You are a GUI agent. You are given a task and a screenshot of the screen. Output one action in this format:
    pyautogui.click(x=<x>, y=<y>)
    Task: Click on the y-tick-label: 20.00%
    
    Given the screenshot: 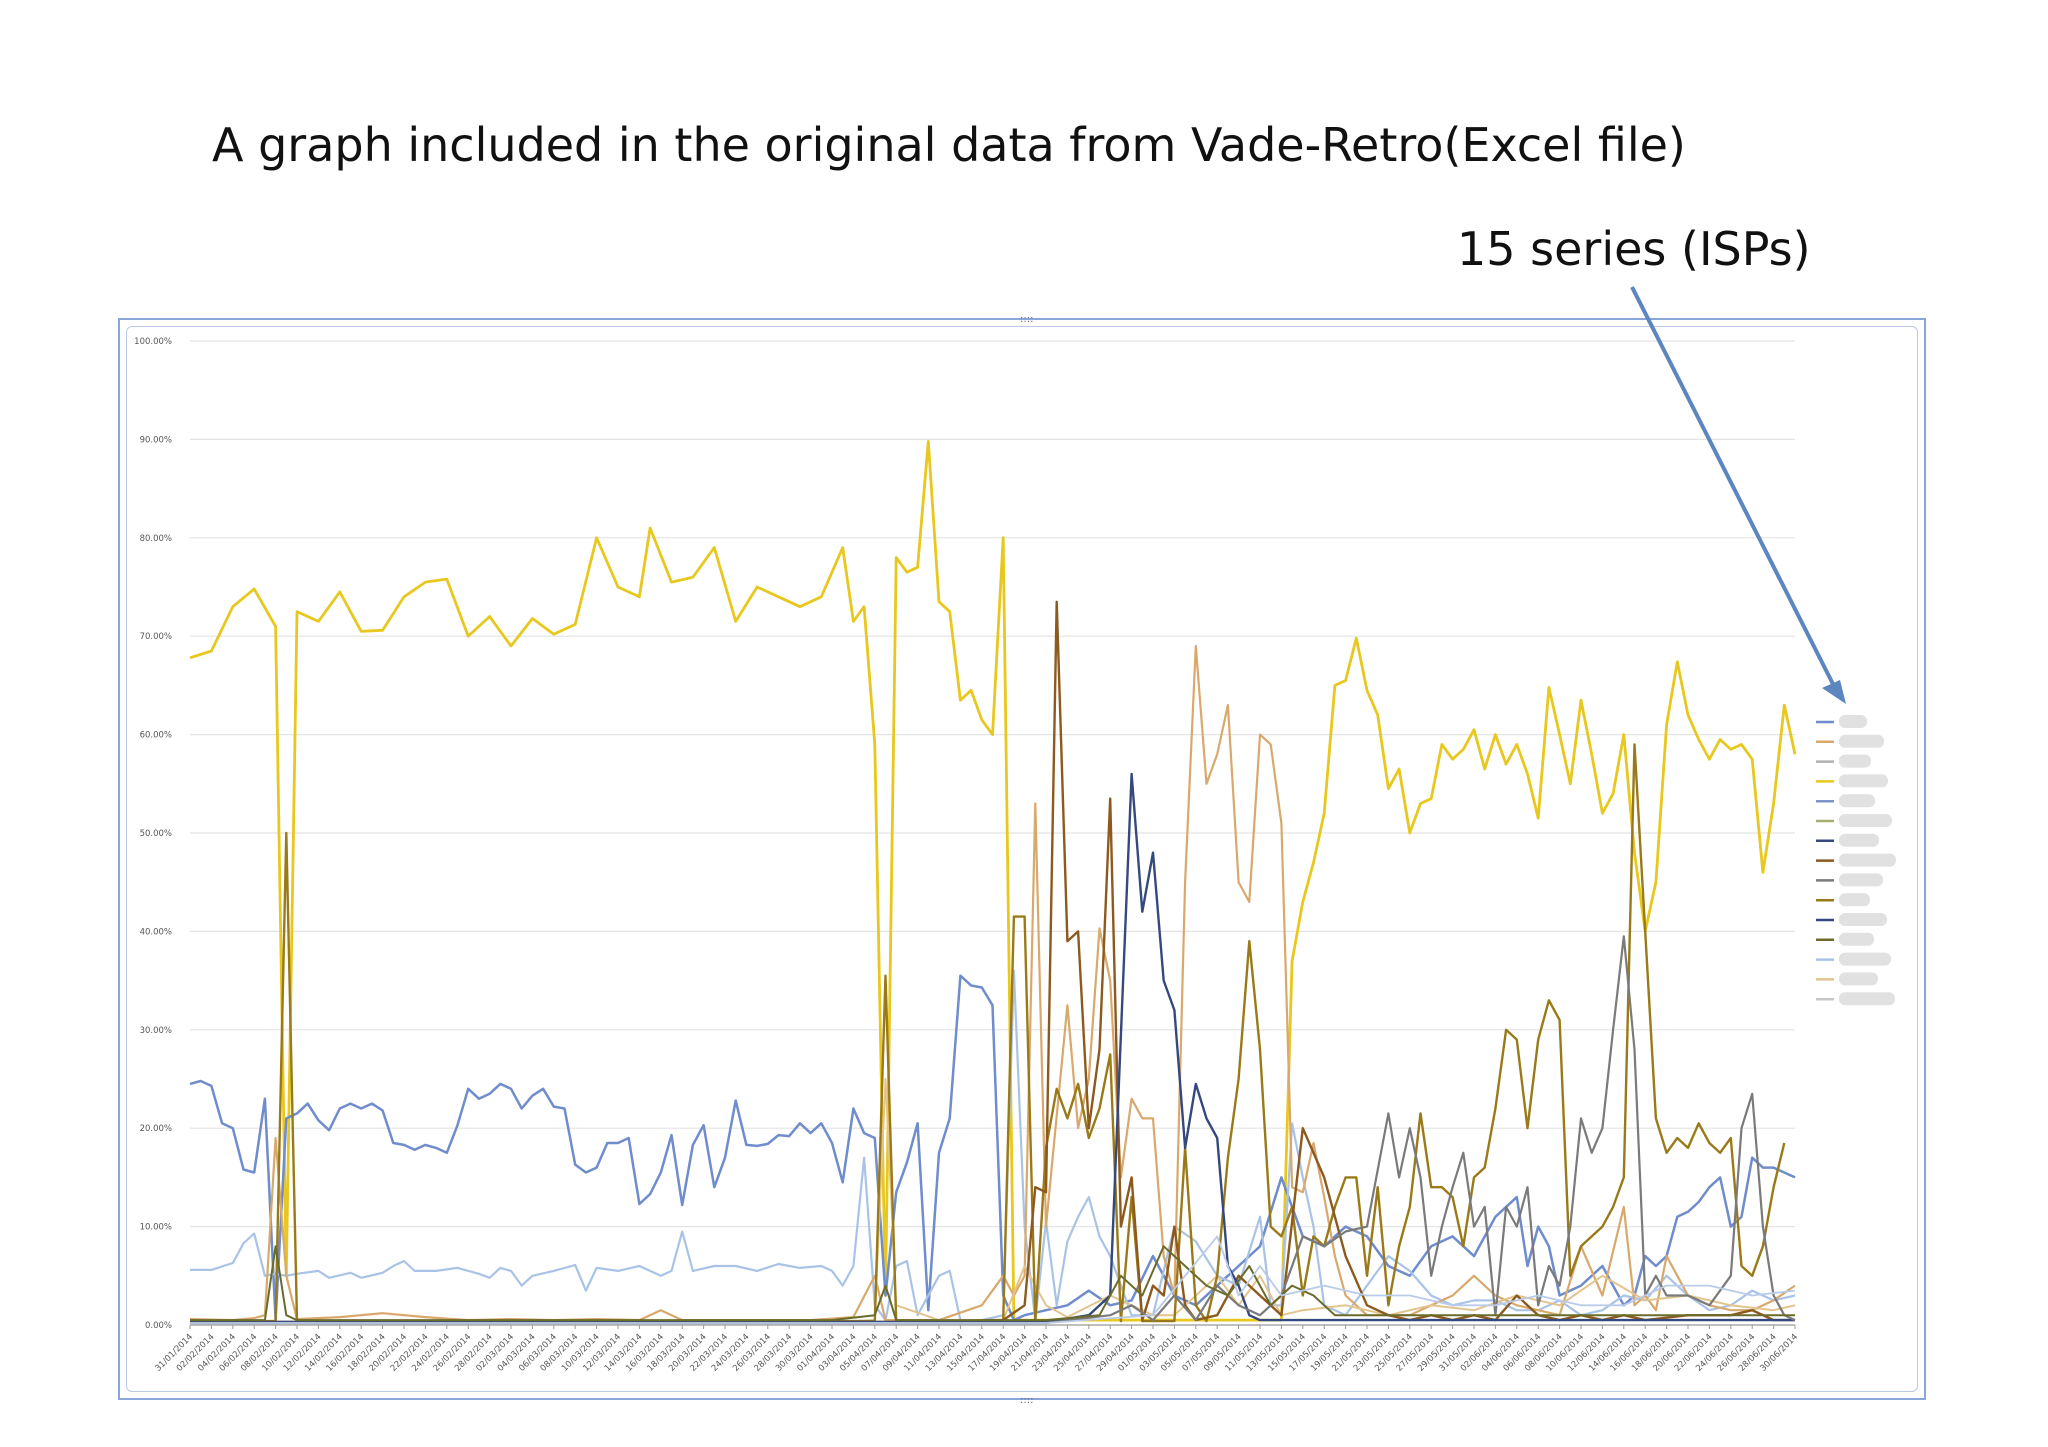 What is the action you would take?
    pyautogui.click(x=156, y=1129)
    